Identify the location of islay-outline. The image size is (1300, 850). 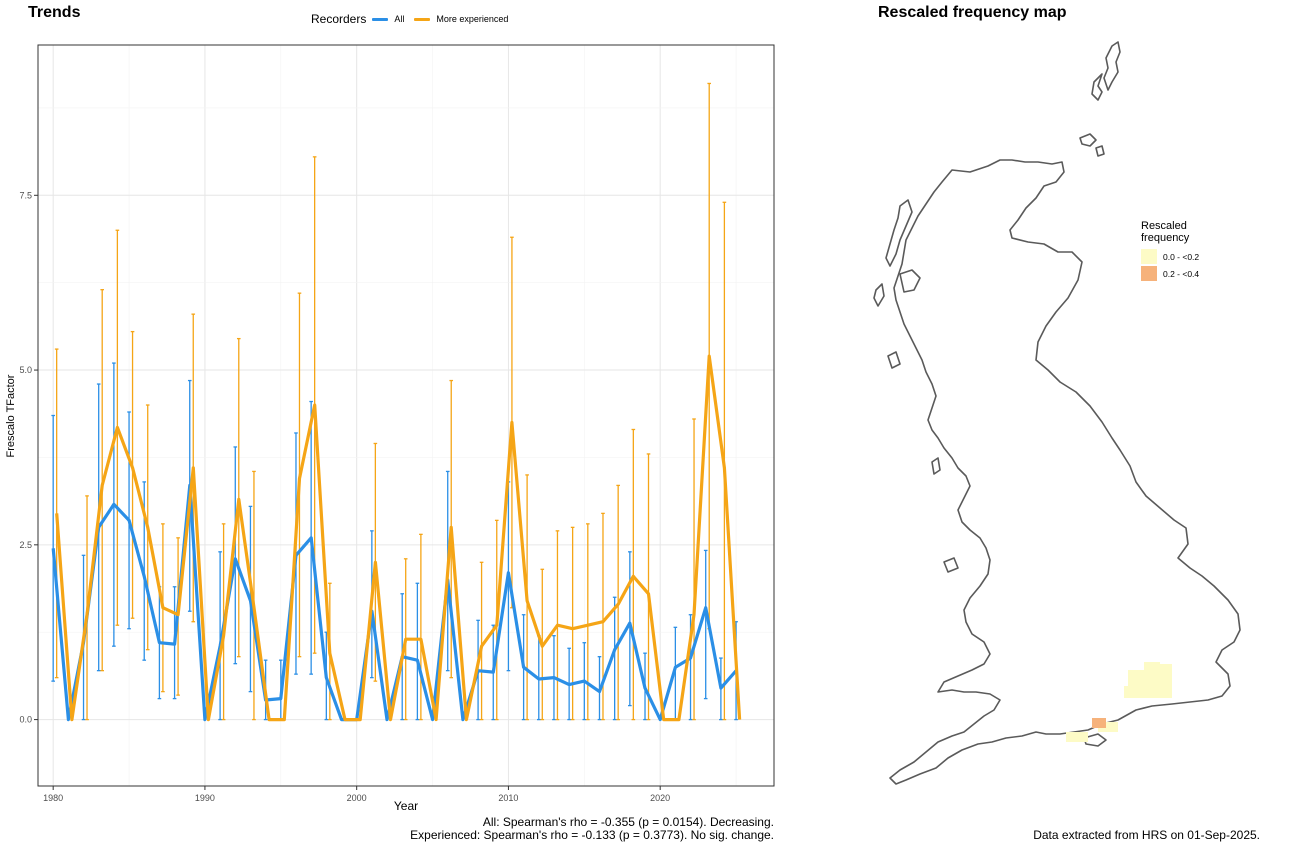
(894, 360).